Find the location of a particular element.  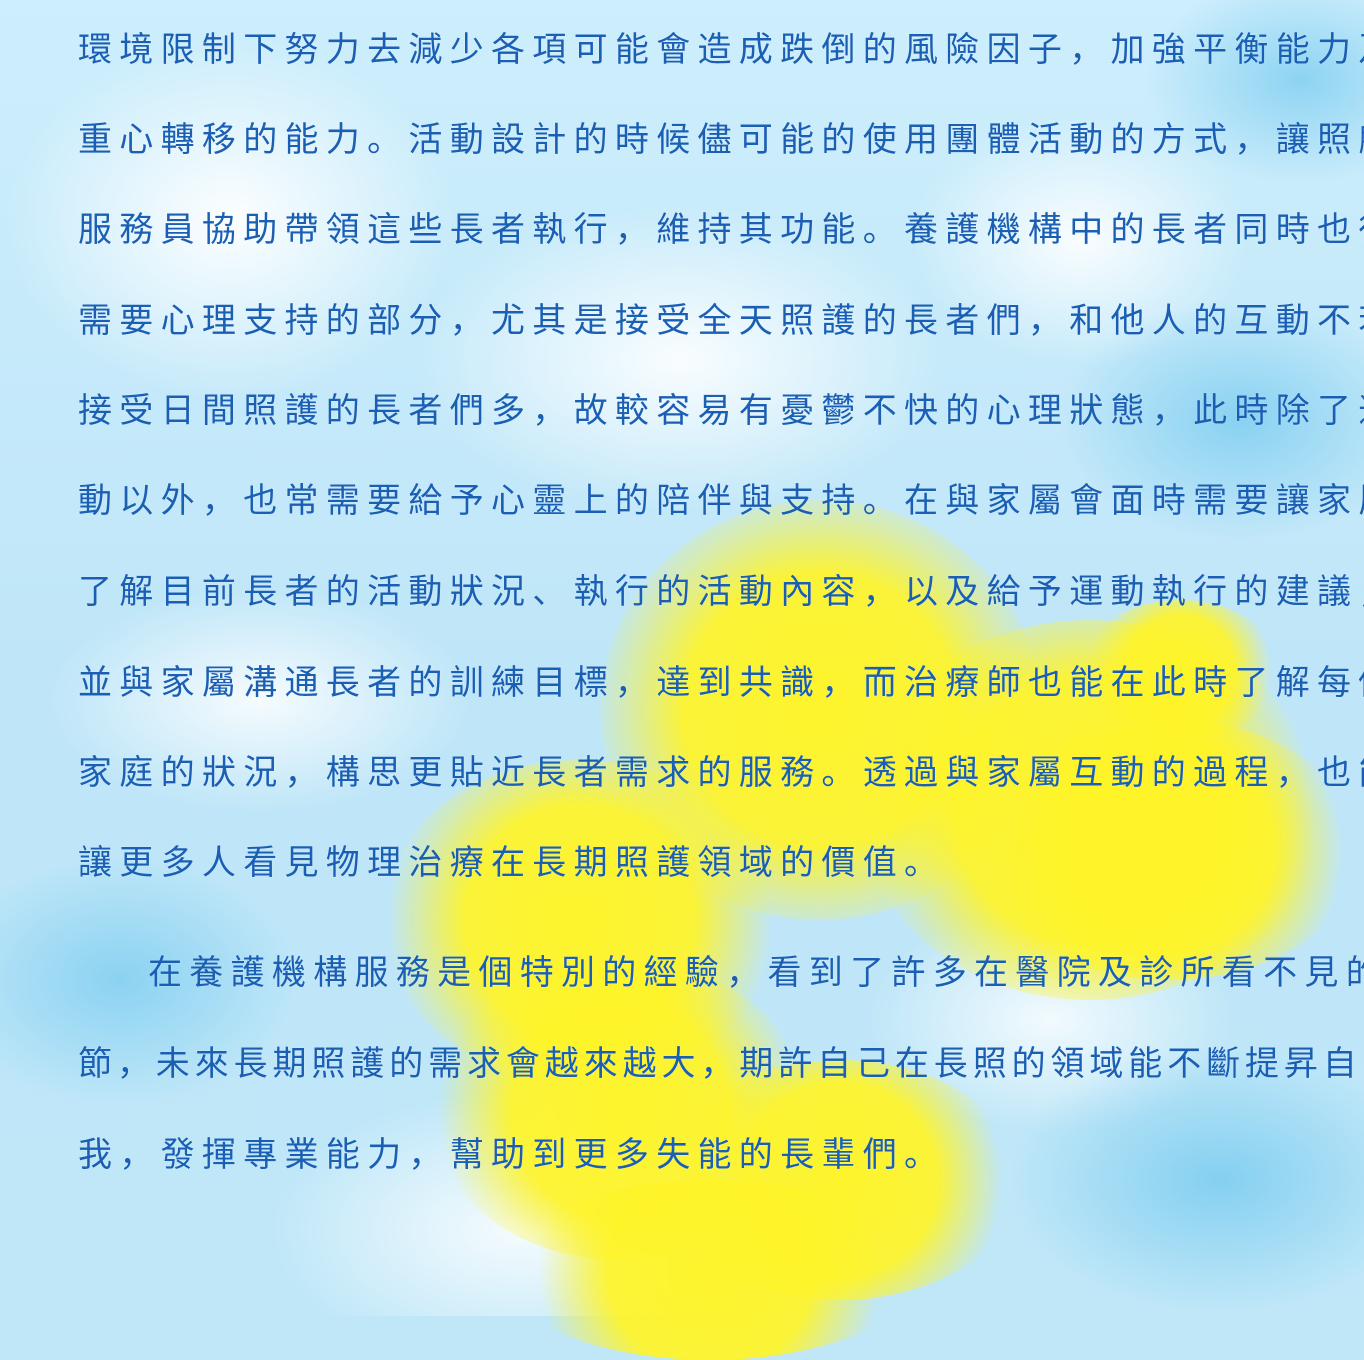

text-line: 需要心理支持的部分，尤其是接受全天照護的長者們，和他人的互動不若 is located at coordinates (721, 321).